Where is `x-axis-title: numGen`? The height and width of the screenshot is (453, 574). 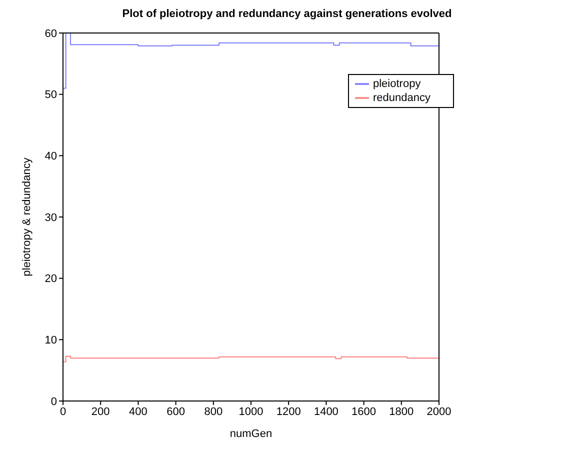 x-axis-title: numGen is located at coordinates (251, 434).